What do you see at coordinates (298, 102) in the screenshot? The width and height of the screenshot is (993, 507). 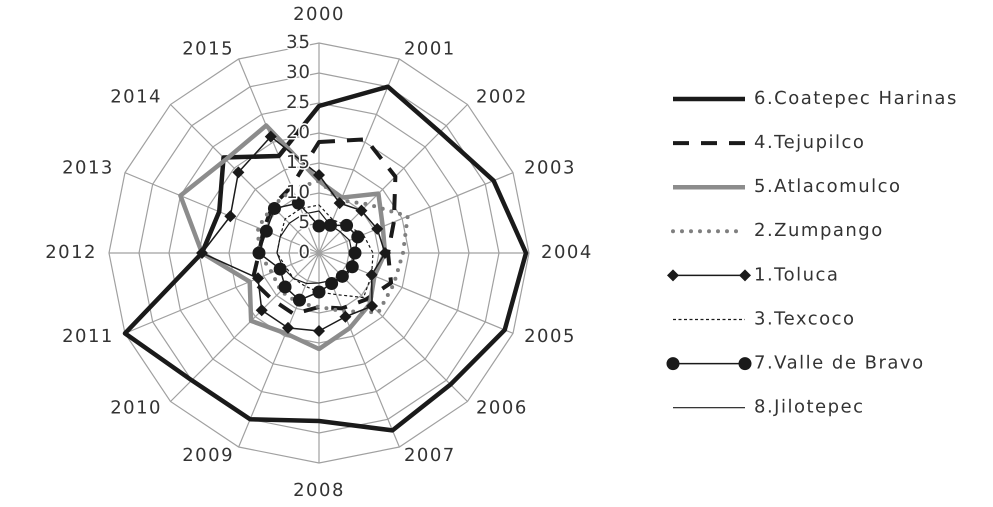 I see `y-tick-label: 25` at bounding box center [298, 102].